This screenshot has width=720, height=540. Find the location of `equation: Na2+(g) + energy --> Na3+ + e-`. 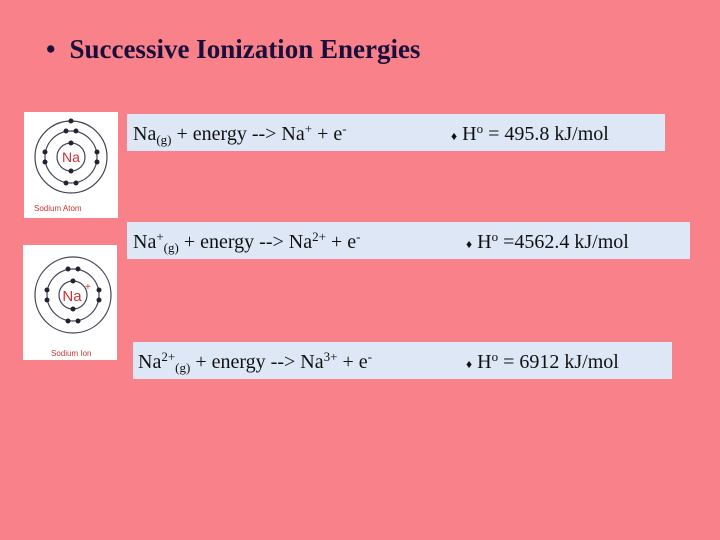

equation: Na2+(g) + energy --> Na3+ + e- is located at coordinates (255, 362).